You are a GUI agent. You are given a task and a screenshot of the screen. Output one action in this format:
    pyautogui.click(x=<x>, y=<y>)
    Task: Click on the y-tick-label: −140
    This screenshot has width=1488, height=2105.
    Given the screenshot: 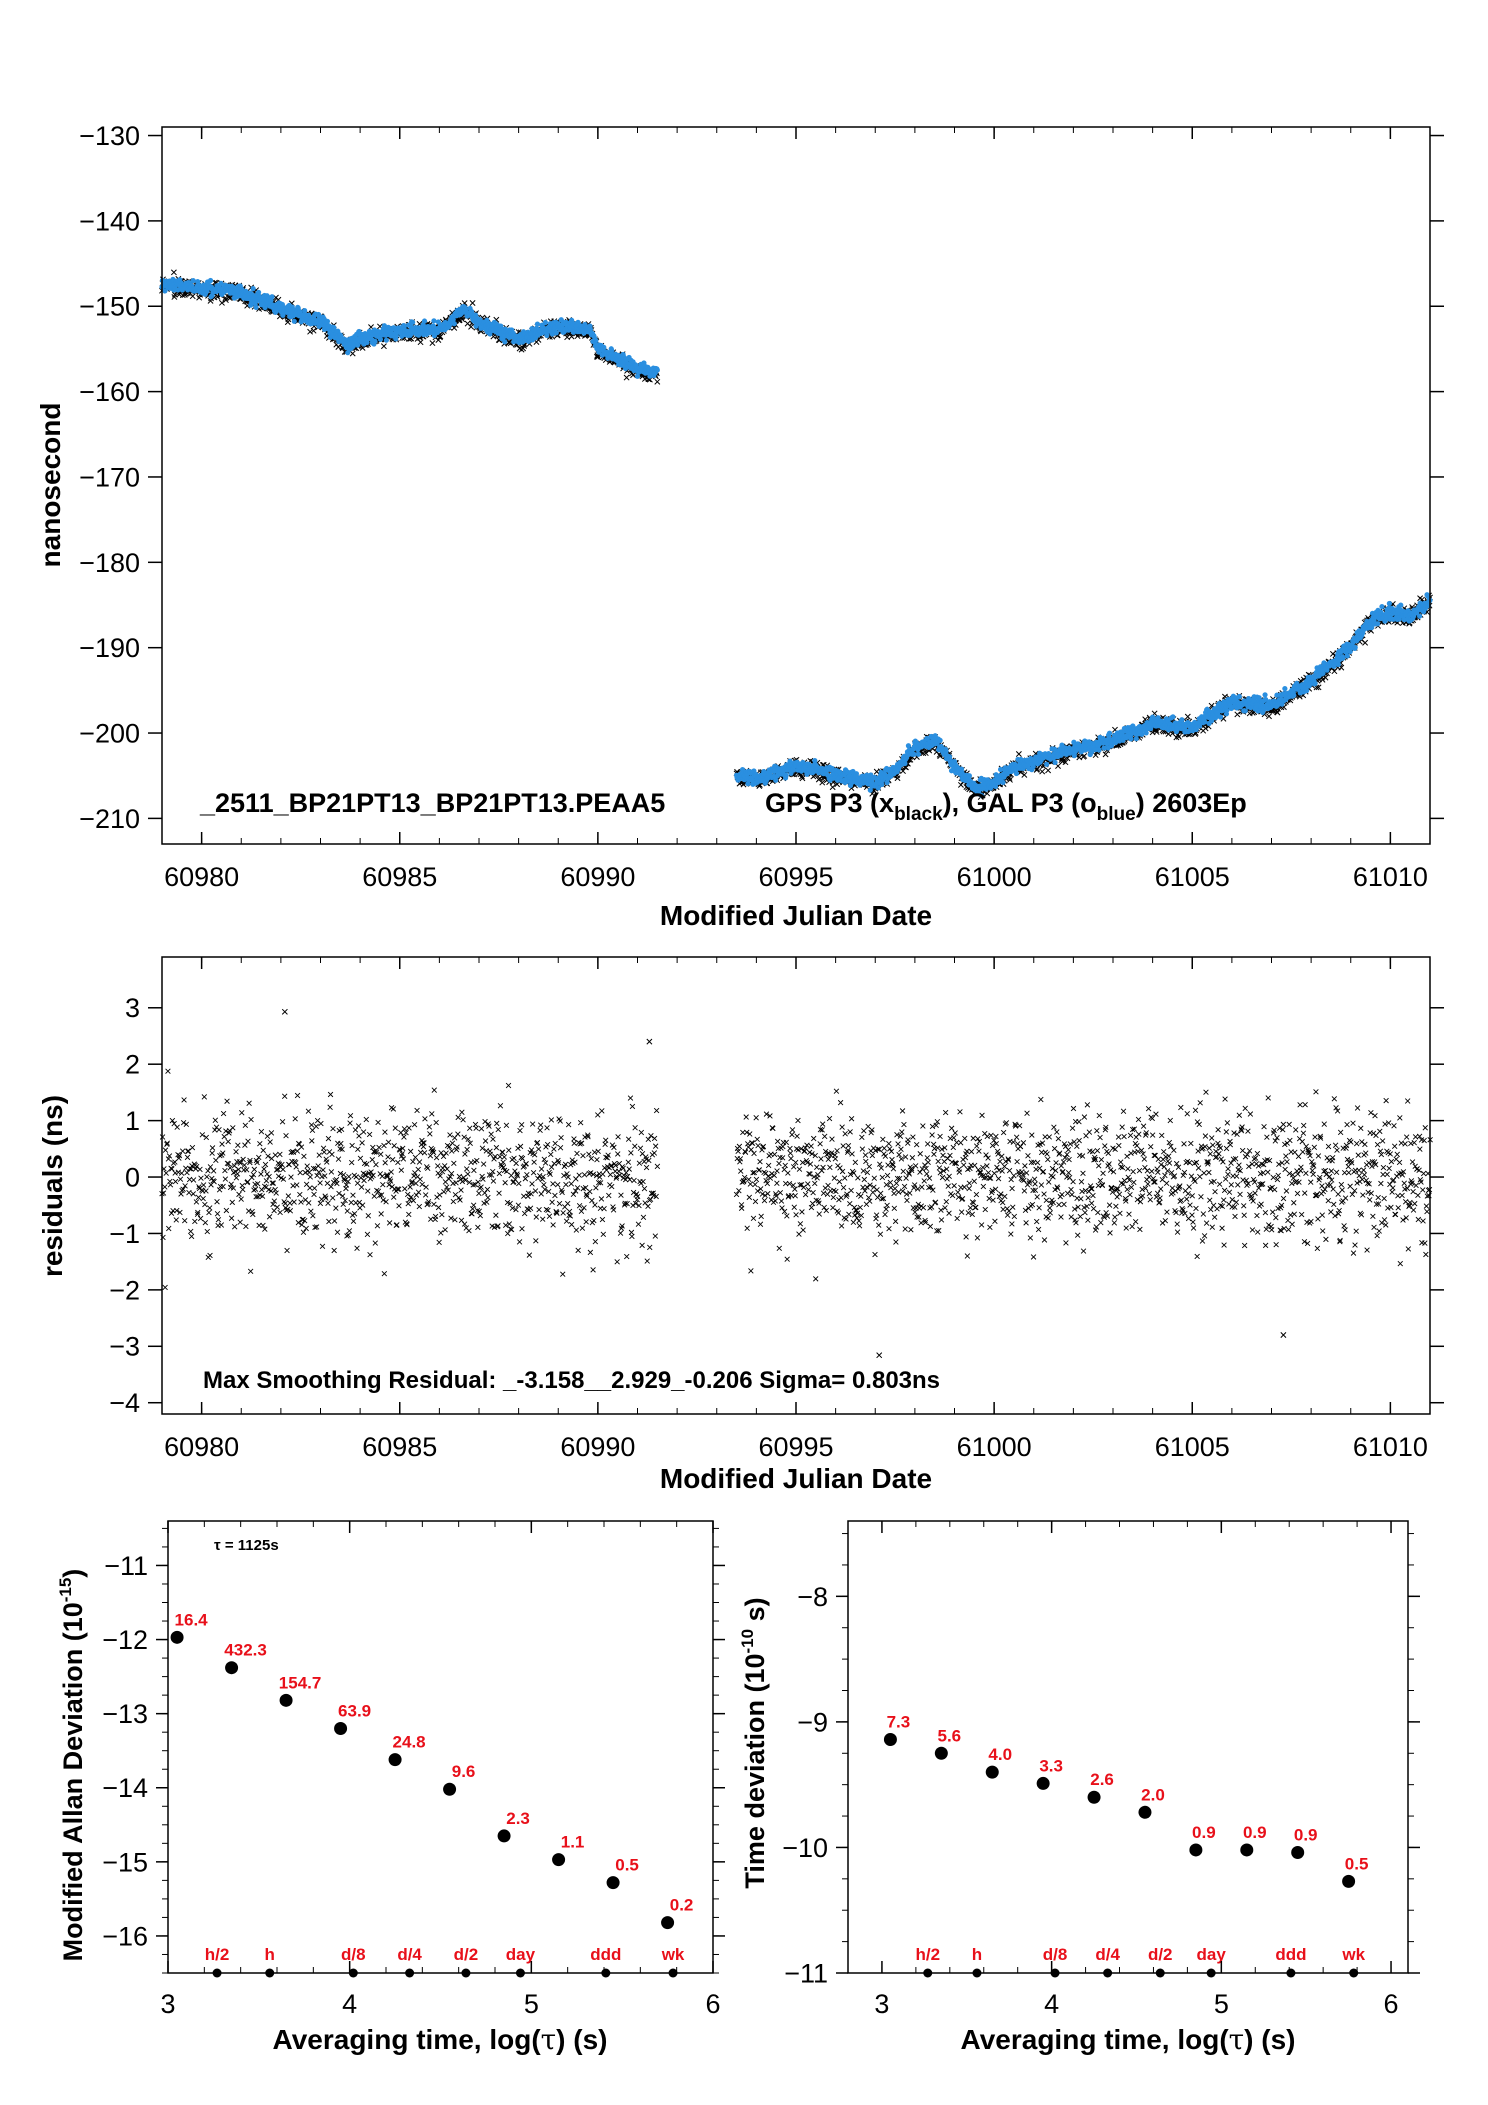 What is the action you would take?
    pyautogui.click(x=109, y=221)
    